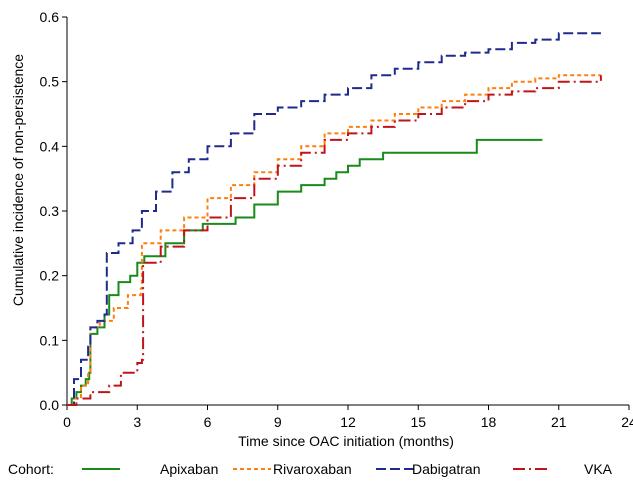  What do you see at coordinates (208, 422) in the screenshot?
I see `x-tick-label: 6` at bounding box center [208, 422].